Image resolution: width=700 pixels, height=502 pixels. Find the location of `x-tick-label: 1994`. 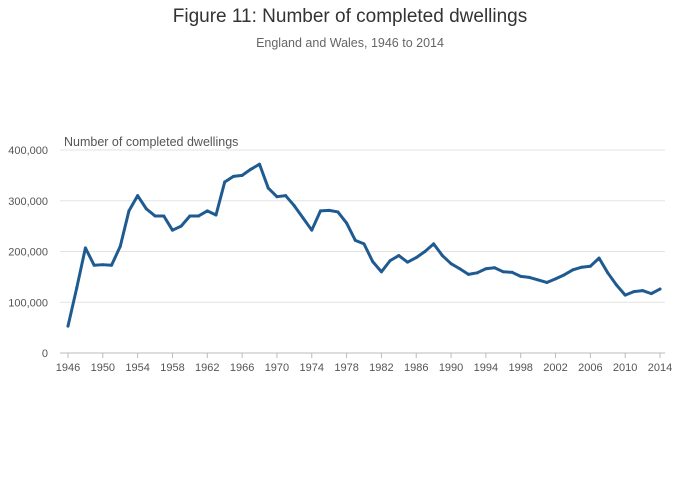

x-tick-label: 1994 is located at coordinates (486, 368).